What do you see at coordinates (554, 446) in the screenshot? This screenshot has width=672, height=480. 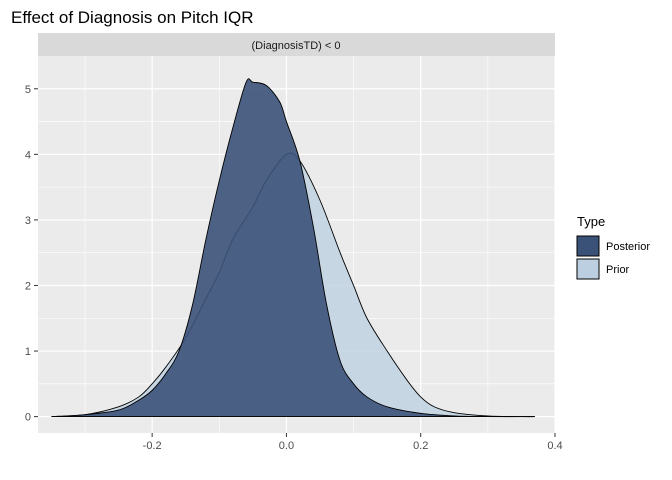 I see `x-tick-label: 0.4` at bounding box center [554, 446].